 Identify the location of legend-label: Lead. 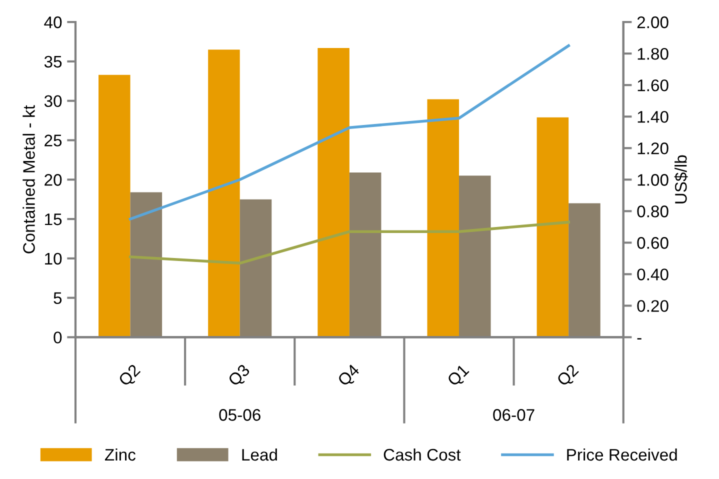
(259, 454).